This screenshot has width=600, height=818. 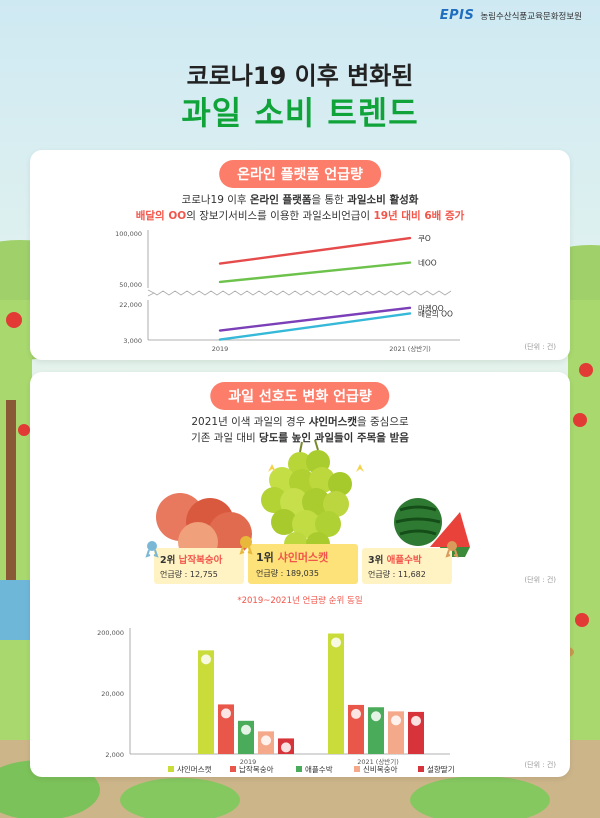 I want to click on org-name: 농림수산식품교육문화정보원, so click(x=531, y=16).